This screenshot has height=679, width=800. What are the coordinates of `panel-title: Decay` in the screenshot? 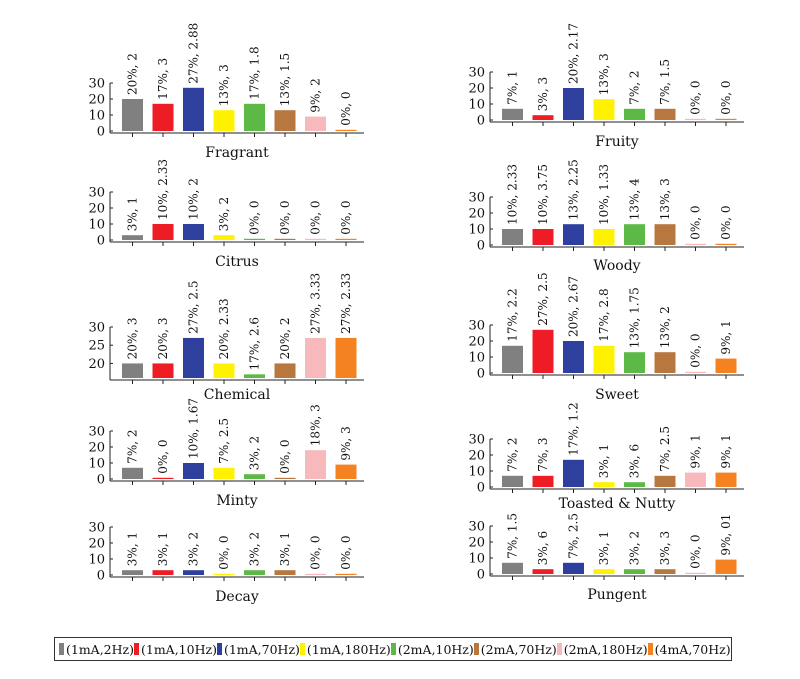 It's located at (237, 597).